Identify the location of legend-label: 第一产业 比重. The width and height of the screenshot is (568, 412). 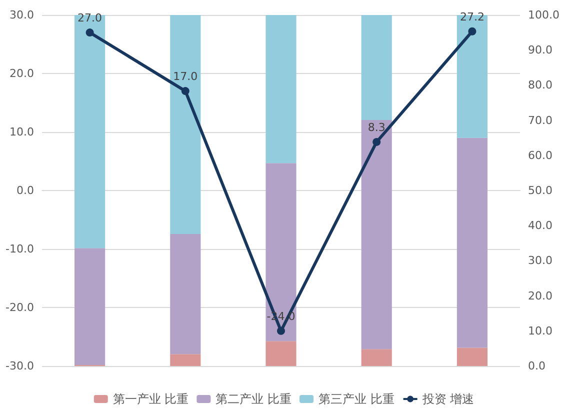
(150, 399).